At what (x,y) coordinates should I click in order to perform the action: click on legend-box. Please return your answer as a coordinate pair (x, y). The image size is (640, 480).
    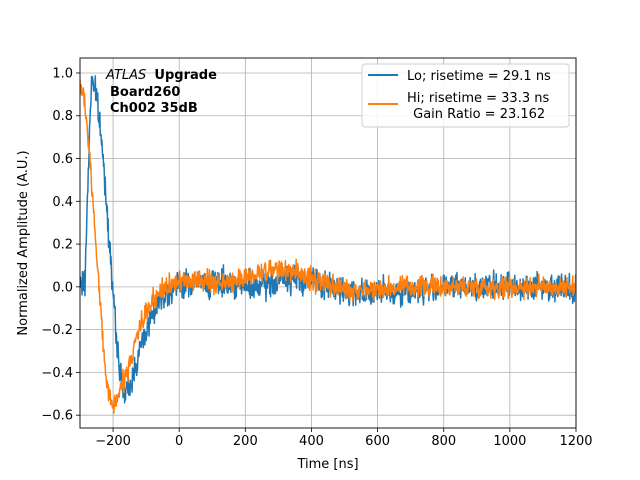
    Looking at the image, I should click on (465, 95).